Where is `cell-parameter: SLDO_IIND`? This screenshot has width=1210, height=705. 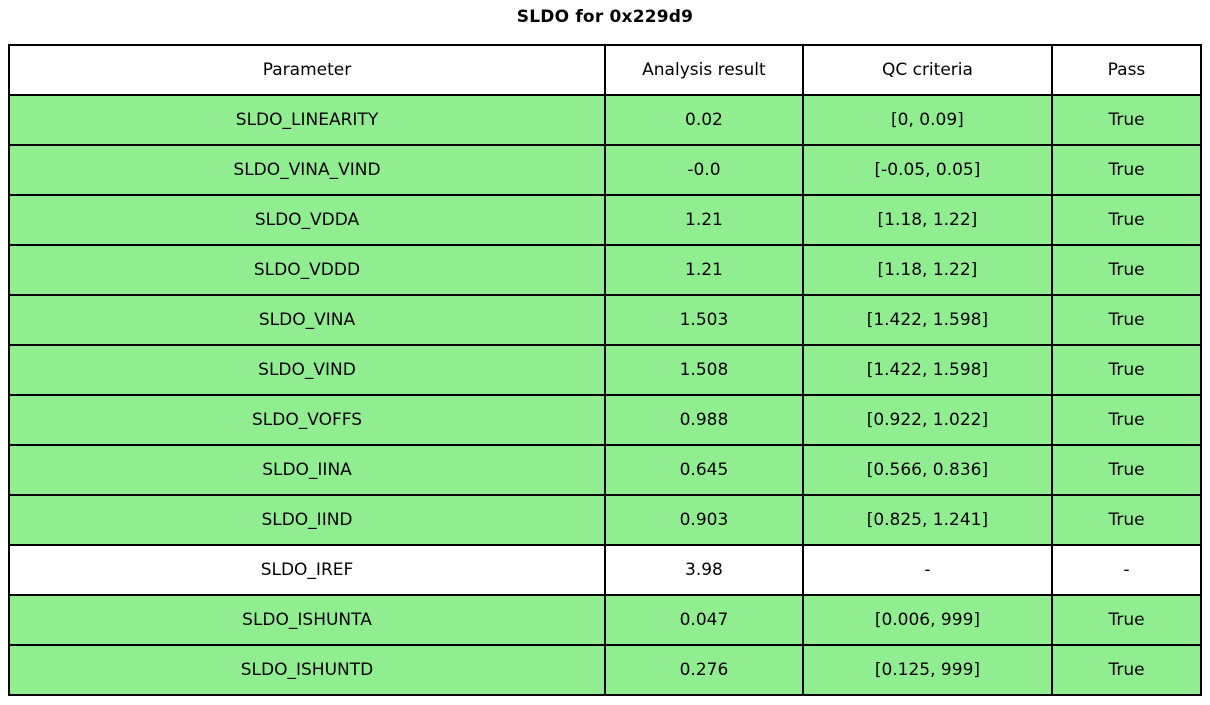 cell-parameter: SLDO_IIND is located at coordinates (307, 520).